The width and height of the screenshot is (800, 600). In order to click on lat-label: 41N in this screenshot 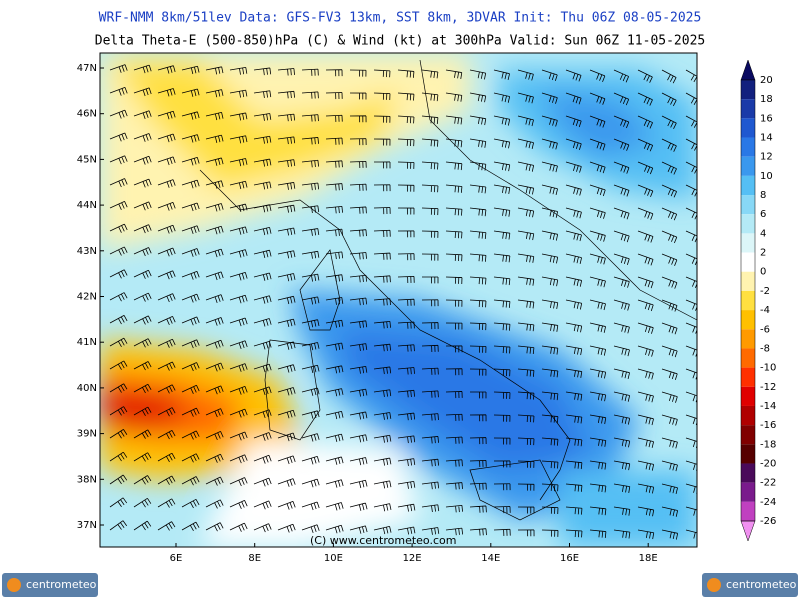, I will do `click(87, 342)`.